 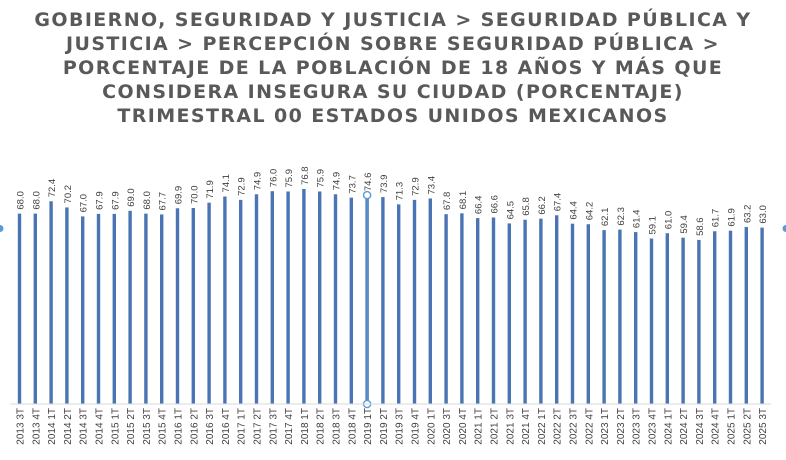 I want to click on x-tick-label: 2022 4T, so click(x=589, y=426).